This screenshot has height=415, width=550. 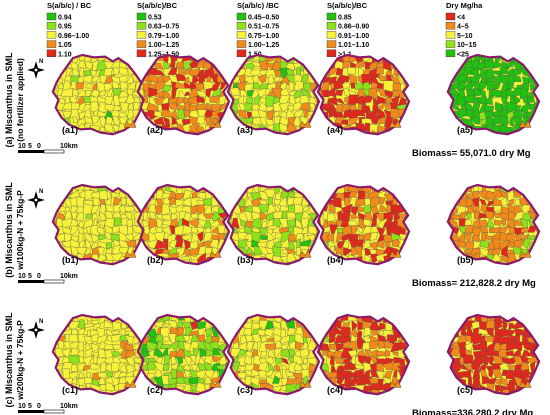 What do you see at coordinates (155, 390) in the screenshot?
I see `panel-label: (c2)` at bounding box center [155, 390].